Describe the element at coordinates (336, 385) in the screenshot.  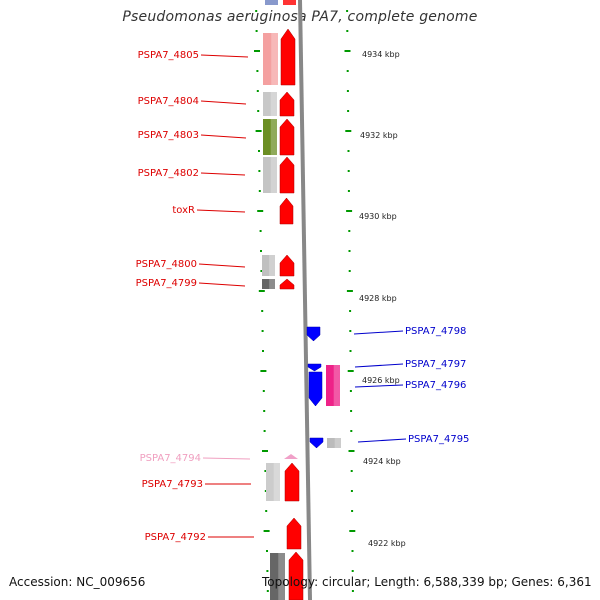
I see `gene-4796-partner-shade` at that location.